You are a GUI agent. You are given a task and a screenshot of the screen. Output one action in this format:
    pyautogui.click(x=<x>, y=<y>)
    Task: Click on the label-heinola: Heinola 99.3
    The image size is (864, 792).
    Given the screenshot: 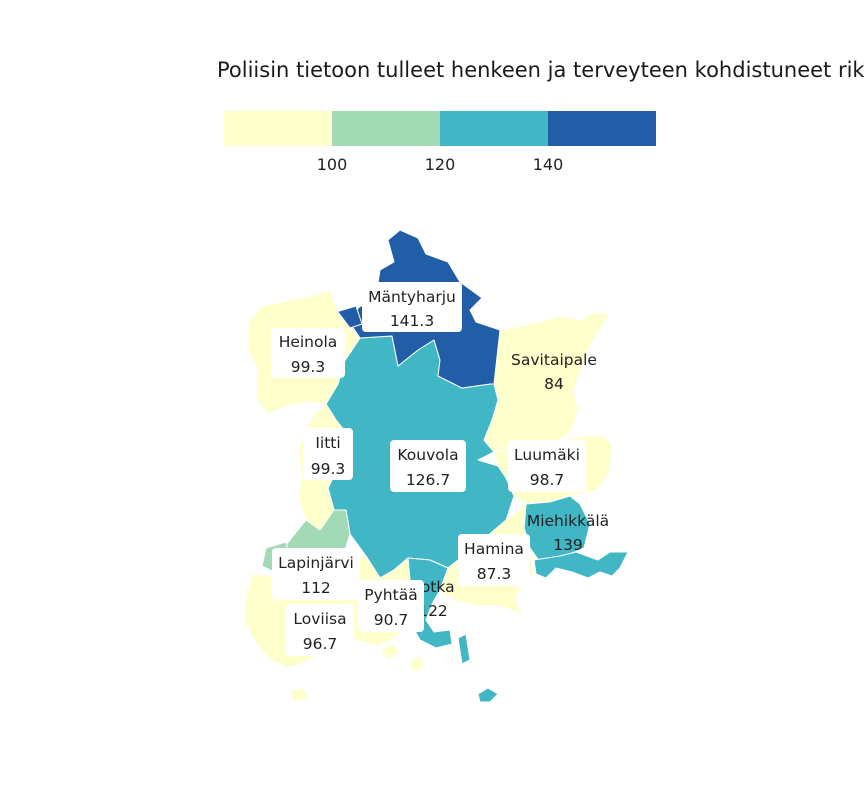 What is the action you would take?
    pyautogui.click(x=308, y=353)
    